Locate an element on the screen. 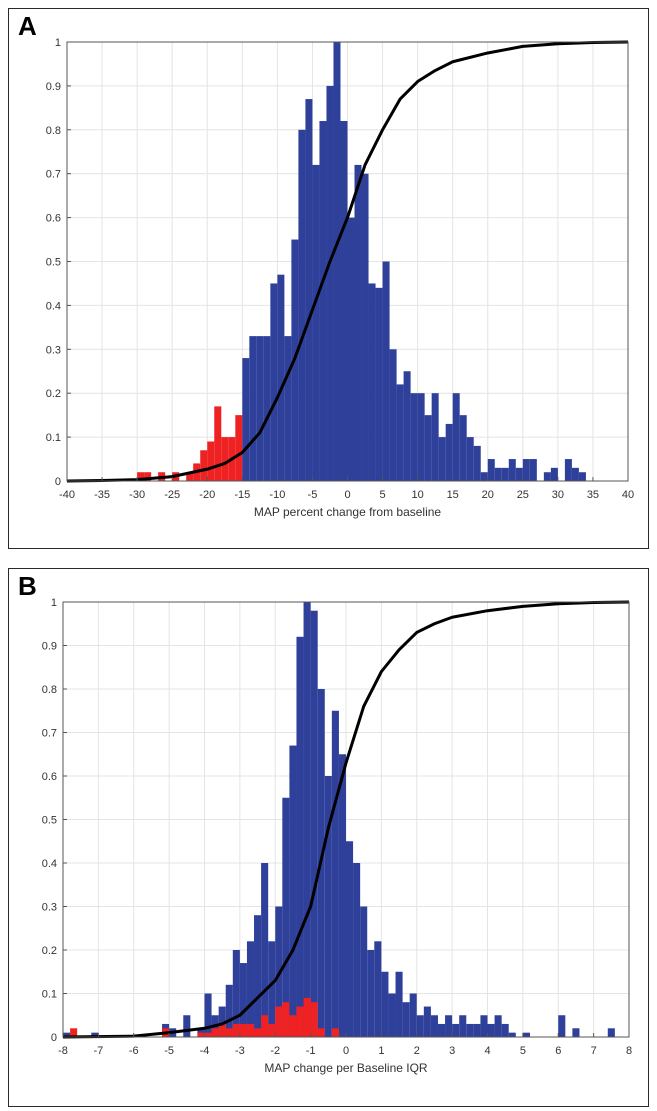 This screenshot has height=1111, width=657. x-tick-label: 8 is located at coordinates (629, 1051).